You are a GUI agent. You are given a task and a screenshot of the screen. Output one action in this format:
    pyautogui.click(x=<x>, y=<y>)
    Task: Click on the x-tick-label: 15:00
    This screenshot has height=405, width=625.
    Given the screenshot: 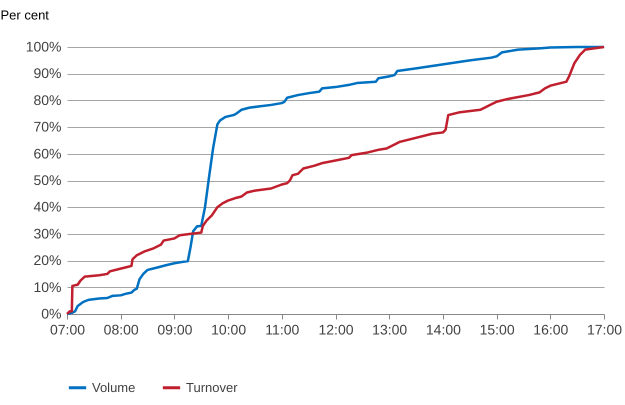 What is the action you would take?
    pyautogui.click(x=497, y=330)
    